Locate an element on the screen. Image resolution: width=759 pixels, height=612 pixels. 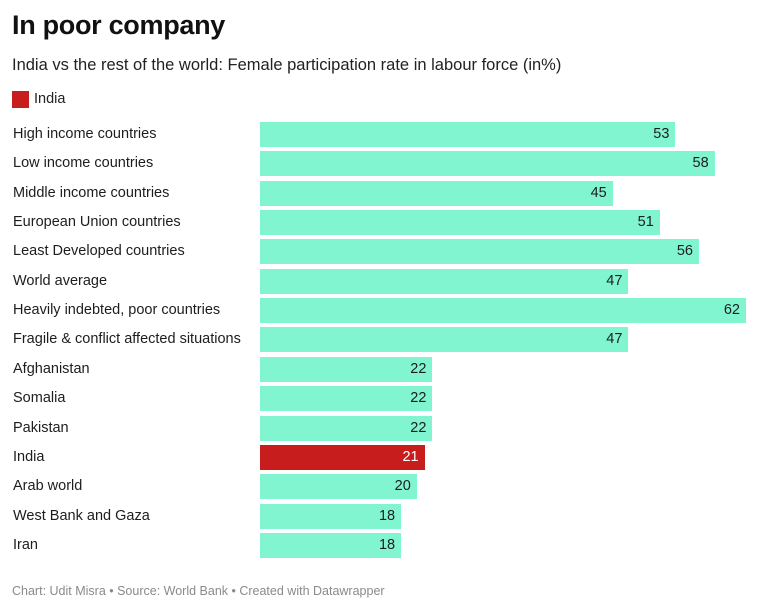
chart-legend: India is located at coordinates (38, 99).